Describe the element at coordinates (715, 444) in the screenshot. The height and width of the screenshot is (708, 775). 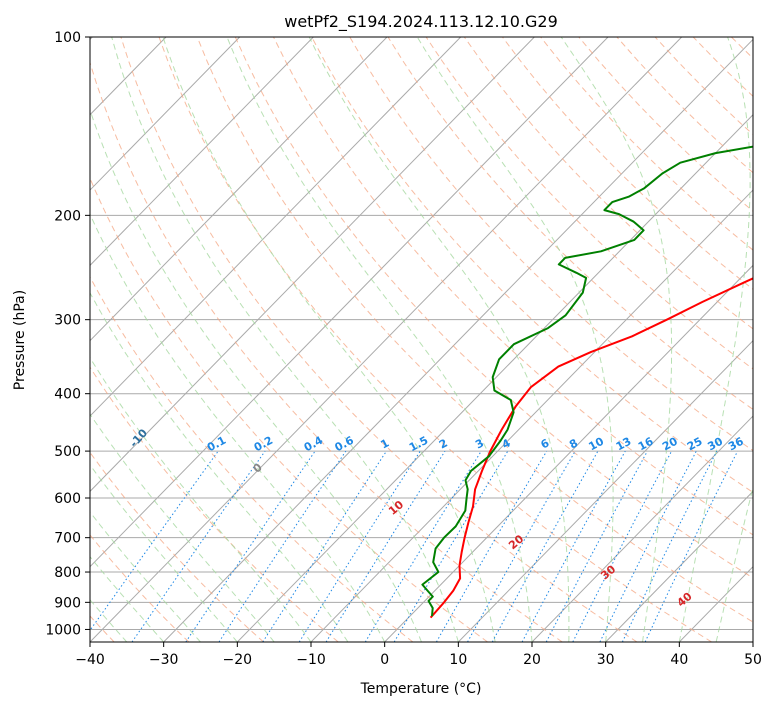
I see `mixing-ratio-label: 30` at that location.